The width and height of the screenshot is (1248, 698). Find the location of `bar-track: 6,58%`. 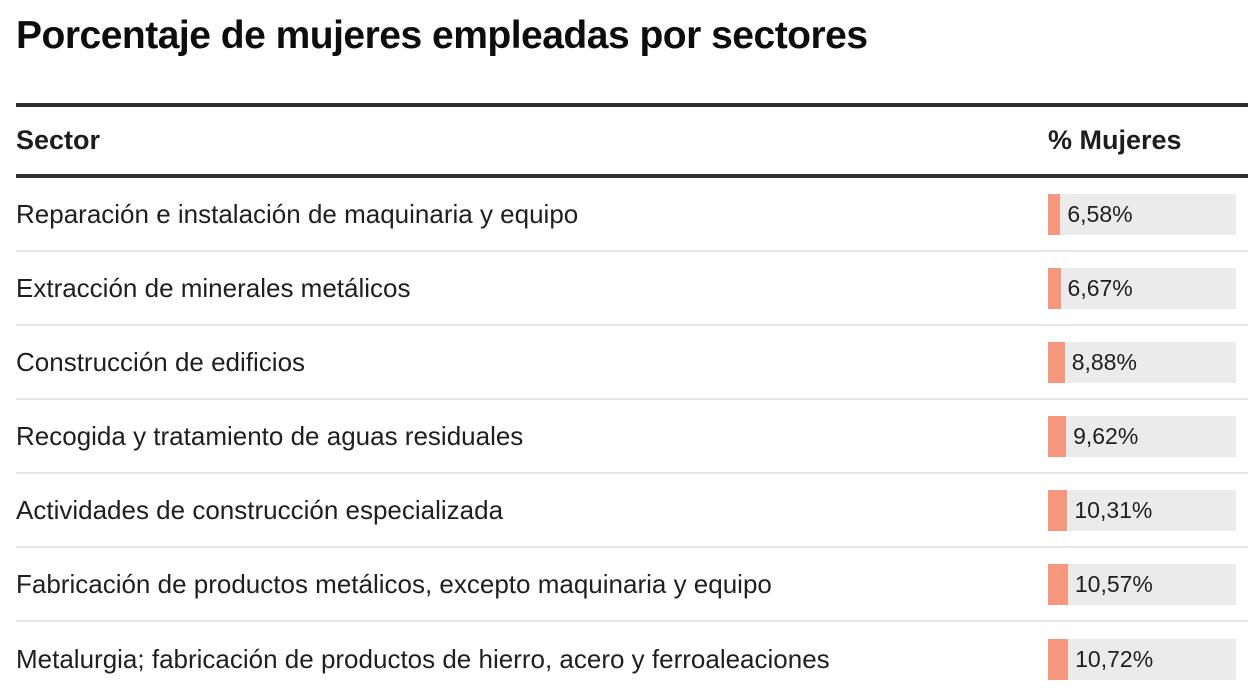

bar-track: 6,58% is located at coordinates (1142, 214).